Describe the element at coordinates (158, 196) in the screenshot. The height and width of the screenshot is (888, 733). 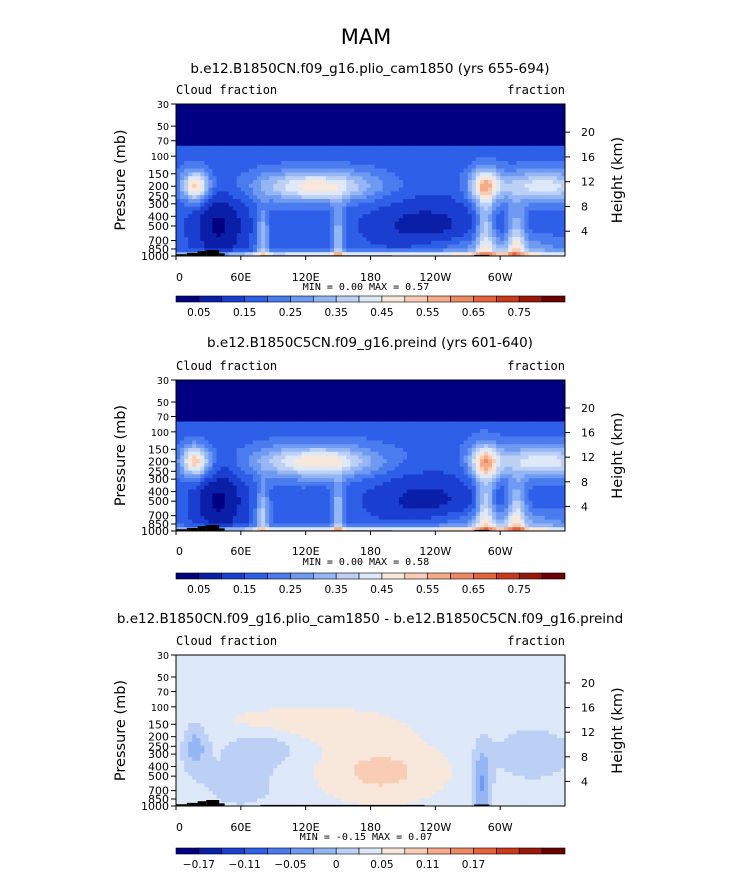
I see `y-tick-label: 250` at that location.